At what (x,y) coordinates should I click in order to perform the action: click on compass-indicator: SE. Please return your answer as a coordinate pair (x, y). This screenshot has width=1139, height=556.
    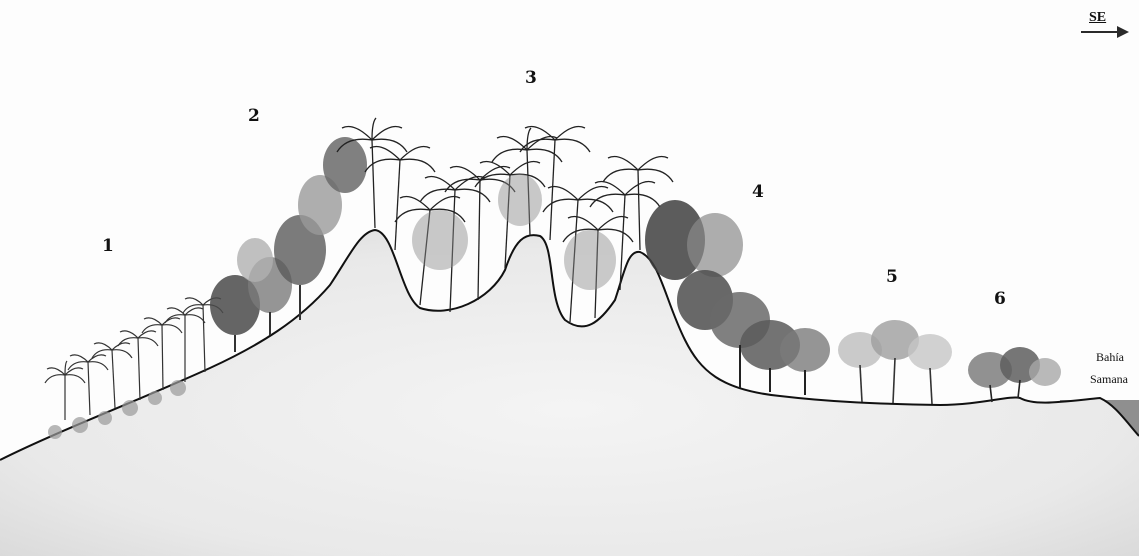
    Looking at the image, I should click on (1108, 24).